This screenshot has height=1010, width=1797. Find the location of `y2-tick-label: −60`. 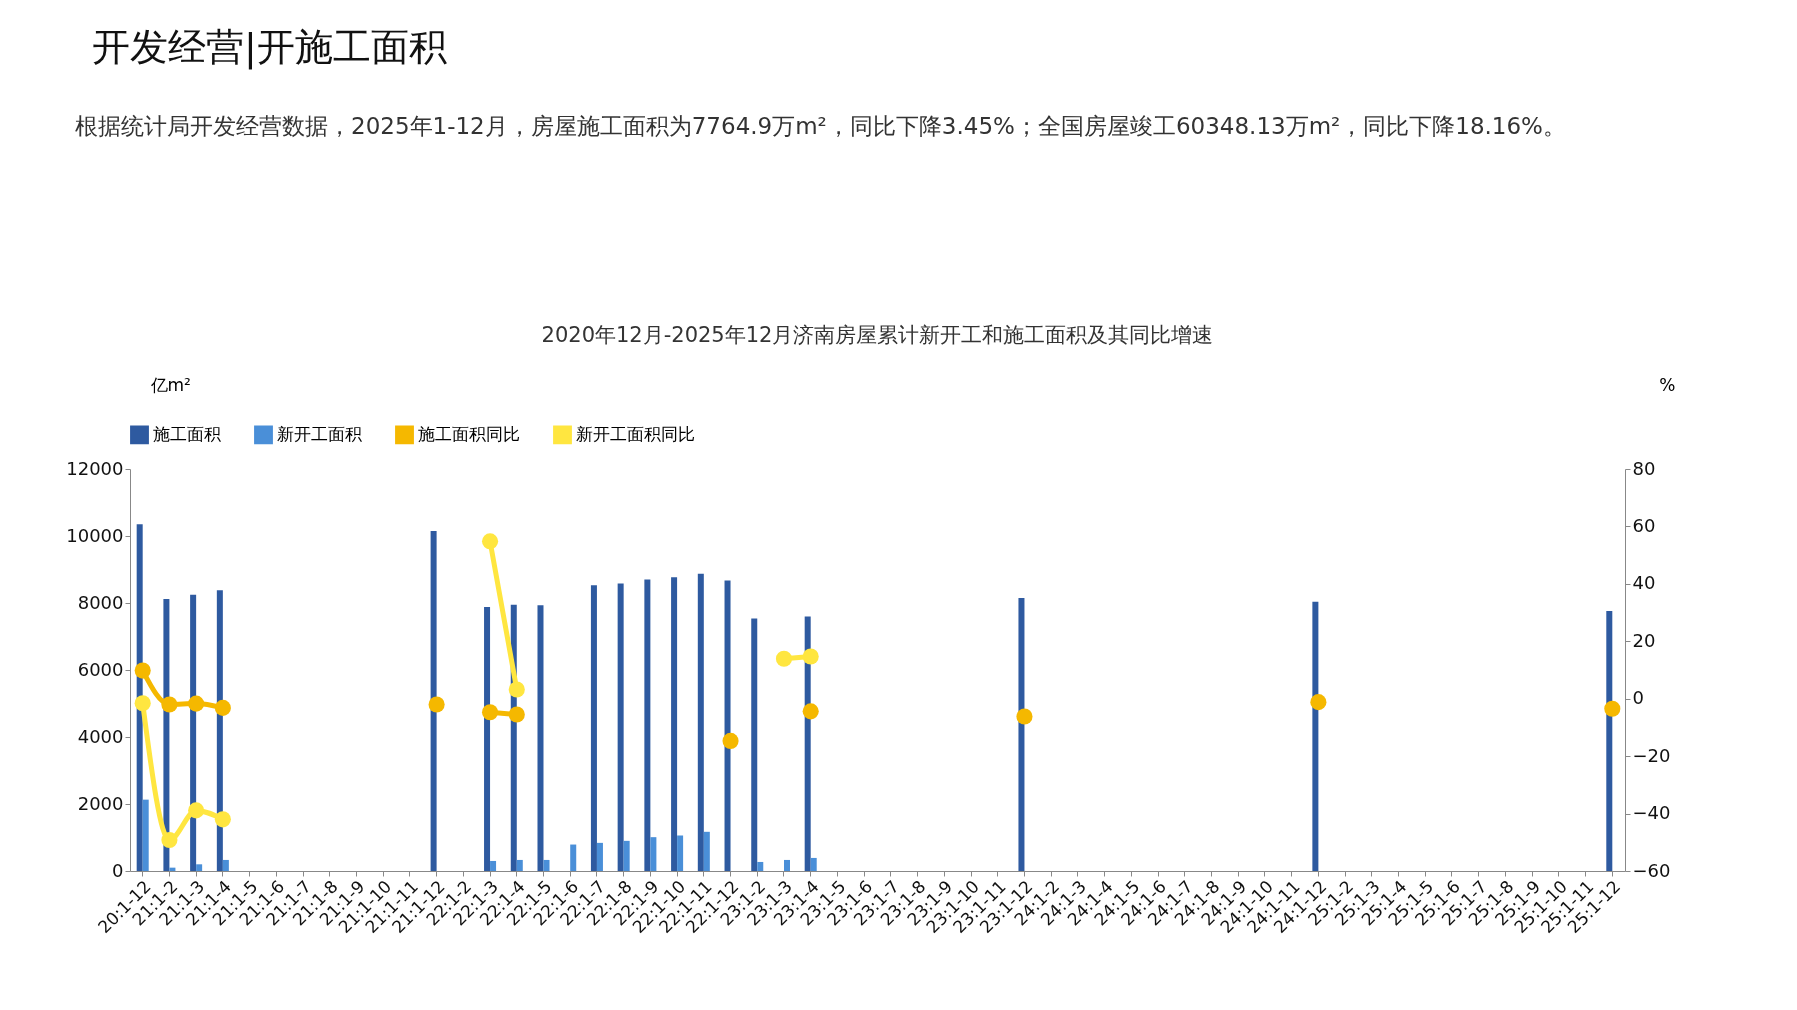

y2-tick-label: −60 is located at coordinates (1651, 870).